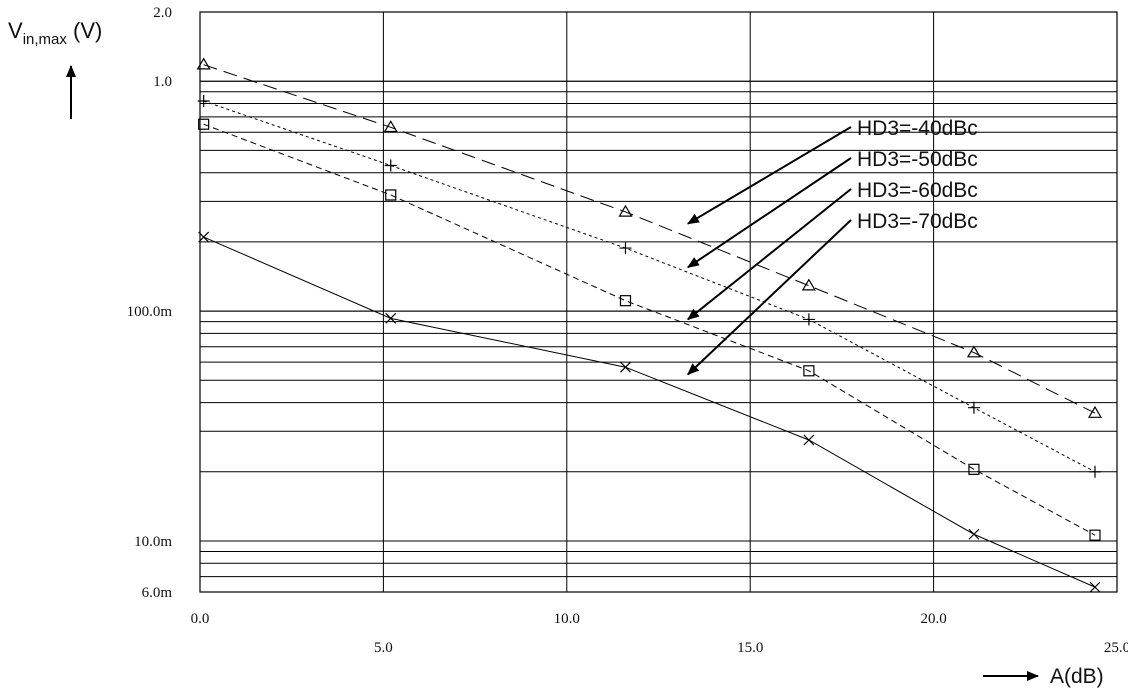 The width and height of the screenshot is (1128, 692). What do you see at coordinates (917, 221) in the screenshot?
I see `annotation-label: HD3=-70dBc` at bounding box center [917, 221].